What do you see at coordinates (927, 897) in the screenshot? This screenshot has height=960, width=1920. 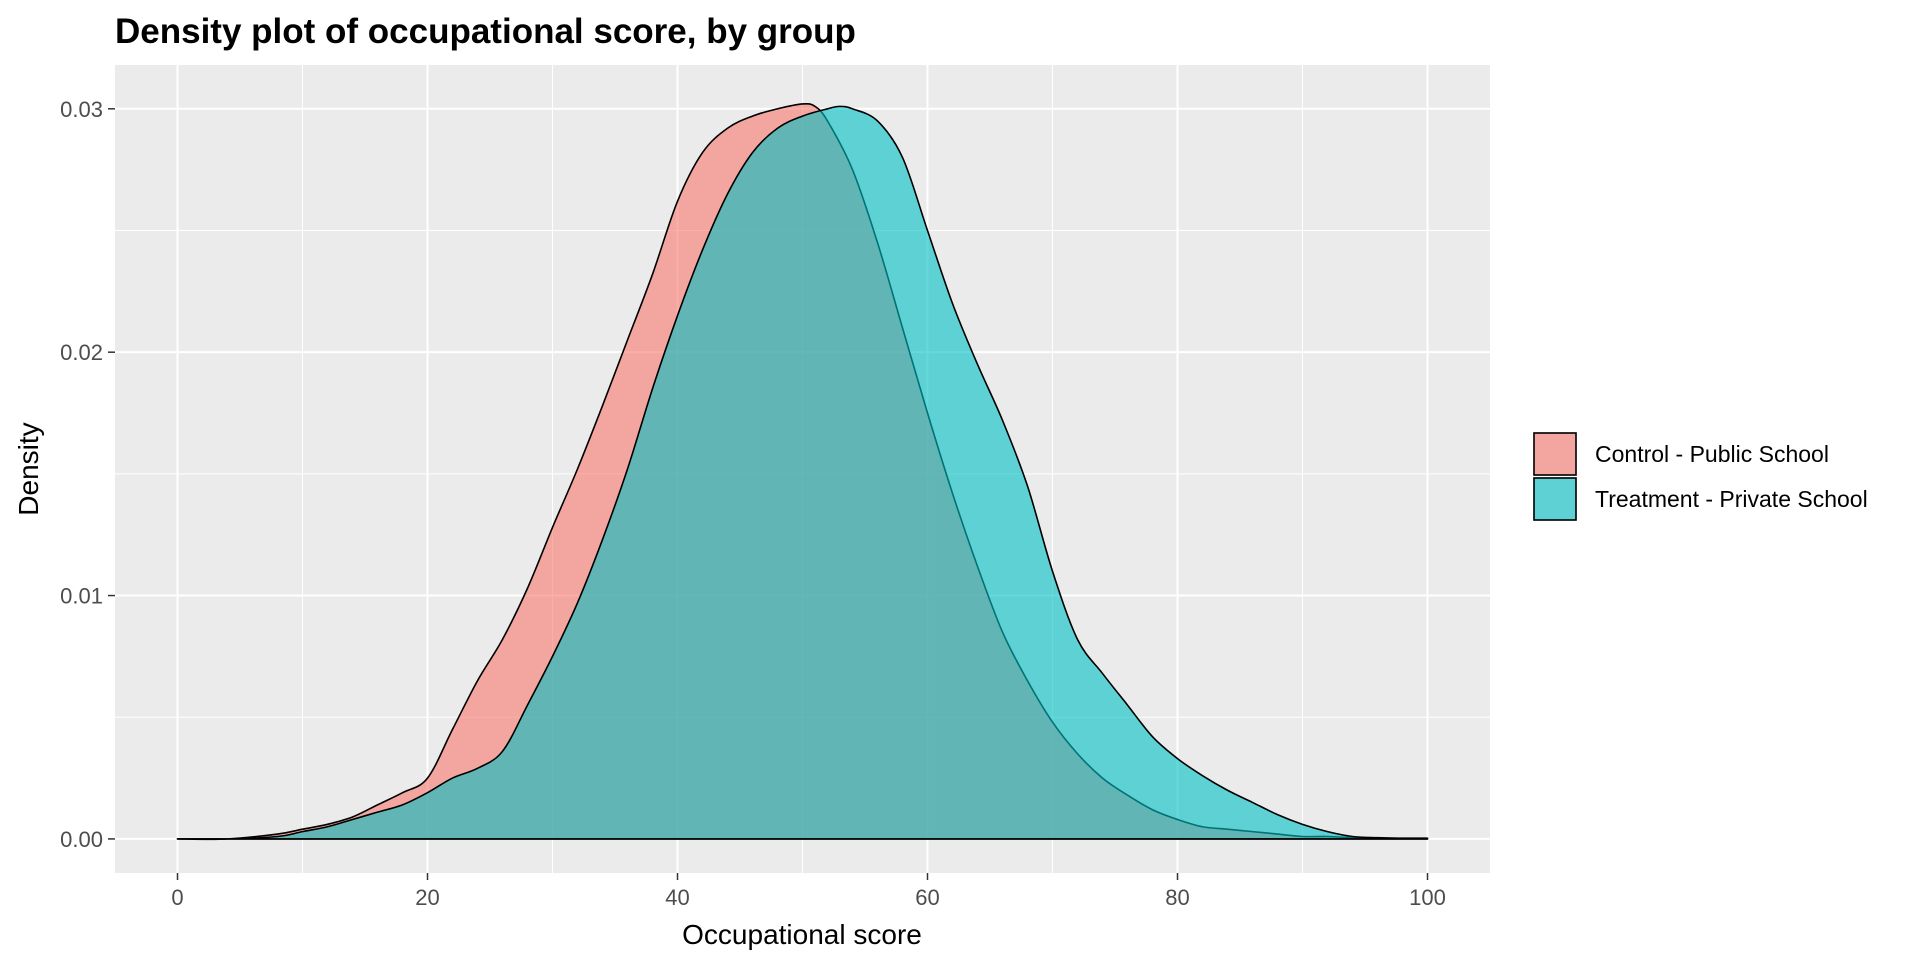 I see `x-tick-label: 60` at bounding box center [927, 897].